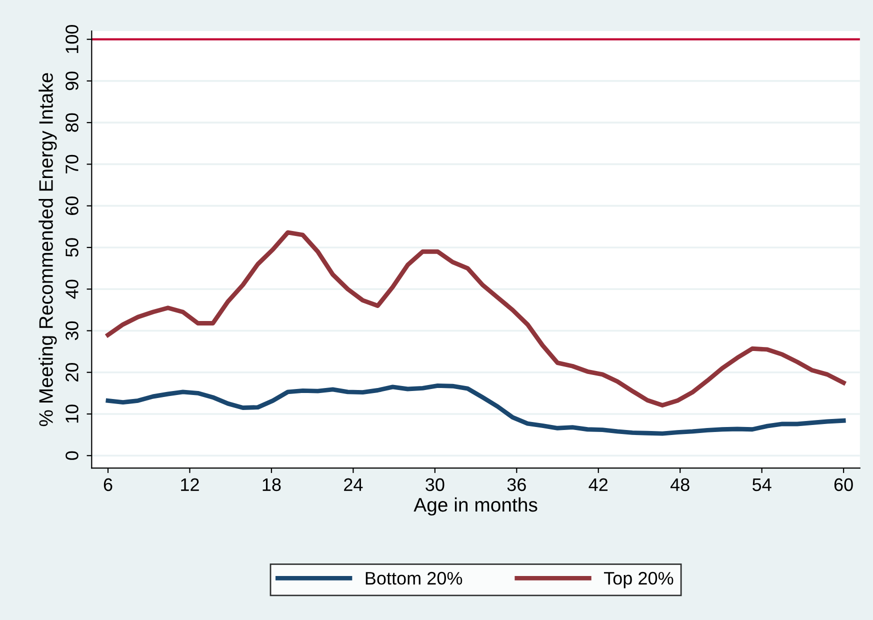 Image resolution: width=873 pixels, height=620 pixels. I want to click on x-tick-label: 42, so click(598, 484).